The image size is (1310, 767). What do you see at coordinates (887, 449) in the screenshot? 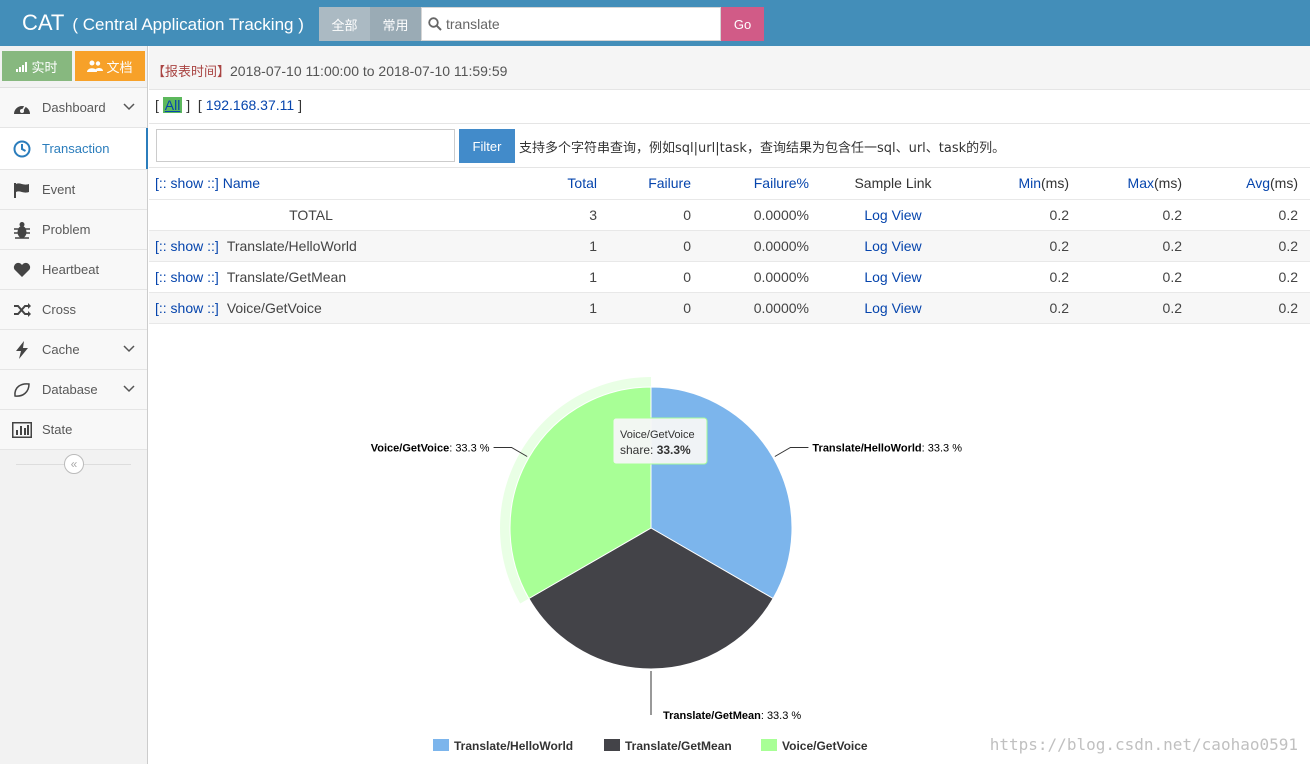
I see `pie-data-label: Translate/HelloWorld: 33.3 %` at bounding box center [887, 449].